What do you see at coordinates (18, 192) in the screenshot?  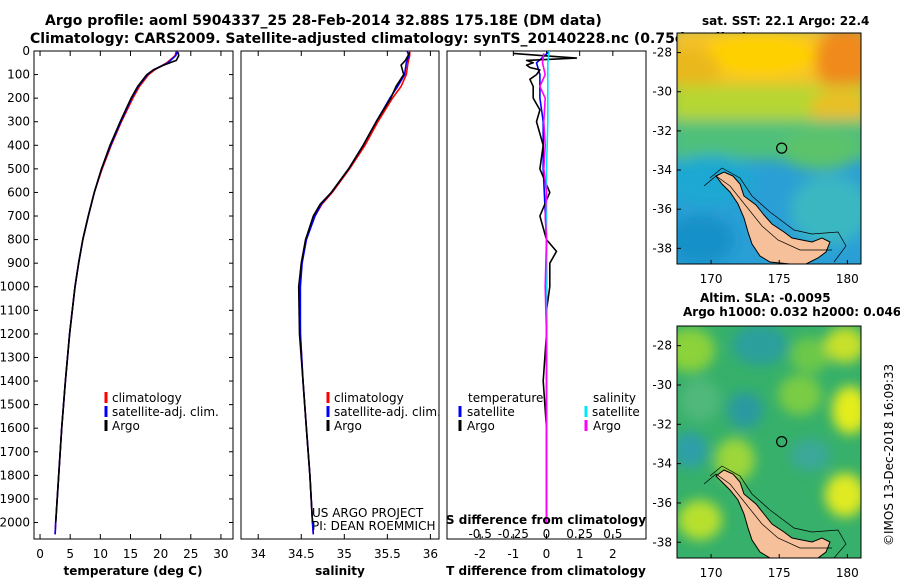 I see `depth-tick-label: 600` at bounding box center [18, 192].